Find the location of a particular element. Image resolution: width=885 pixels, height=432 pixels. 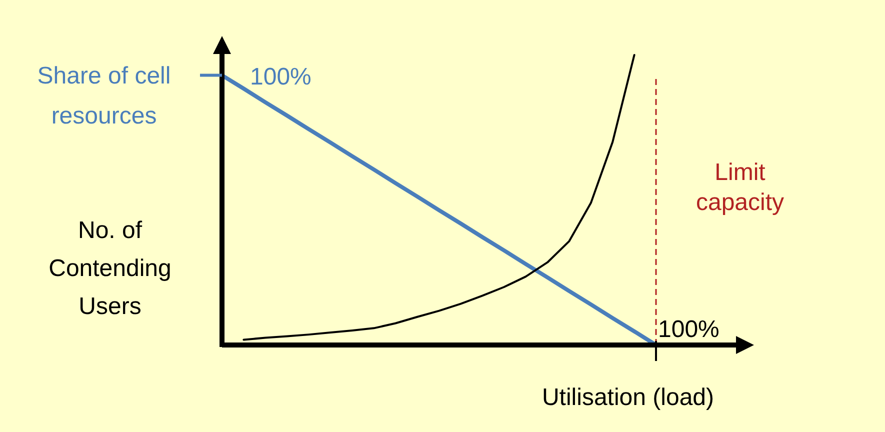

x-axis-title: Utilisation (load) is located at coordinates (628, 397).